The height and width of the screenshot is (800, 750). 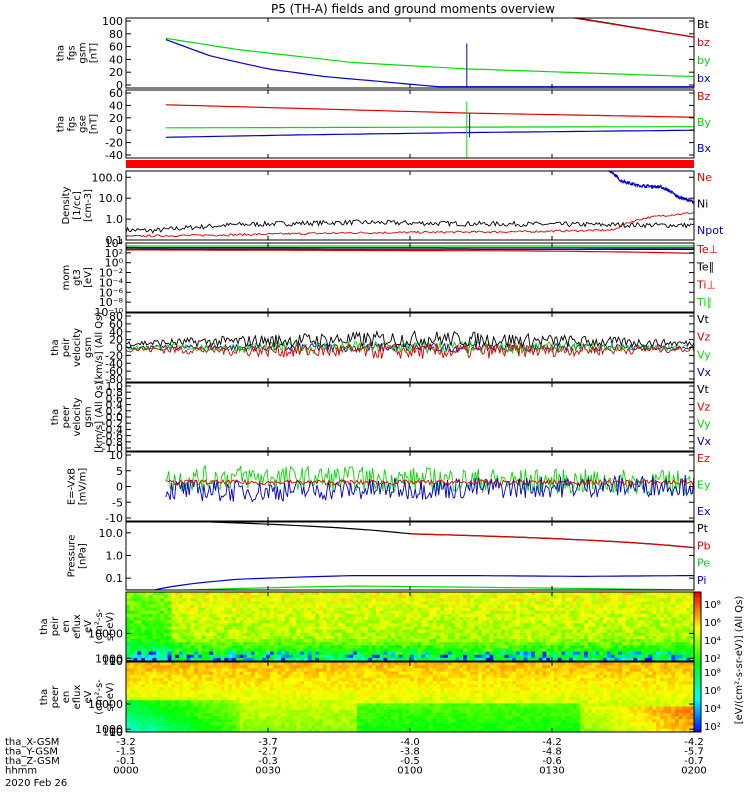 What do you see at coordinates (429, 63) in the screenshot?
I see `fgs-gsm-series-bx` at bounding box center [429, 63].